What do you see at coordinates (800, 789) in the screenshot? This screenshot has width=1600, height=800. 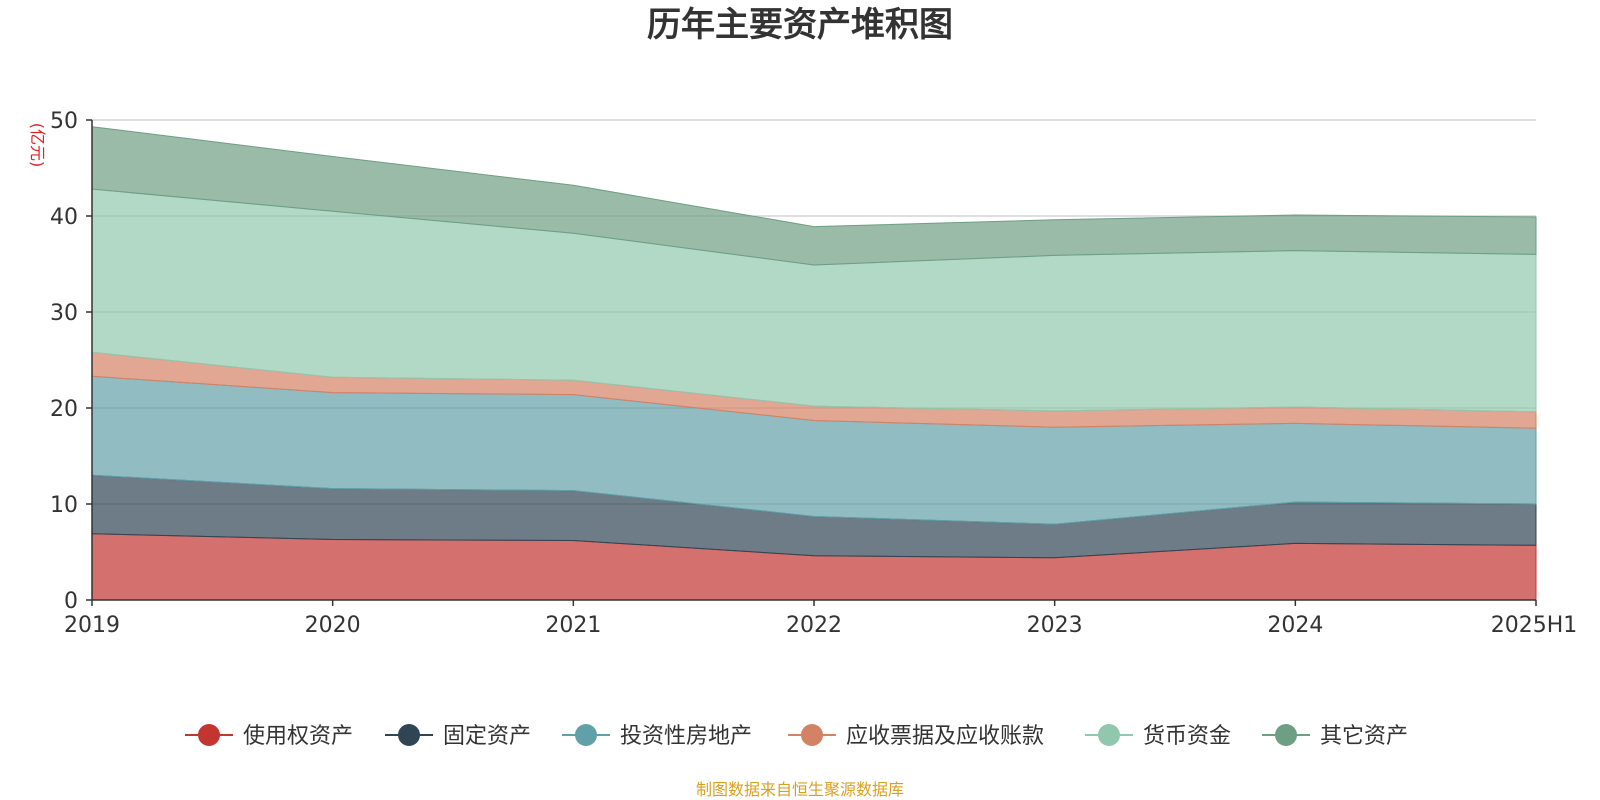 I see `source-note: 制图数据来自恒生聚源数据库` at bounding box center [800, 789].